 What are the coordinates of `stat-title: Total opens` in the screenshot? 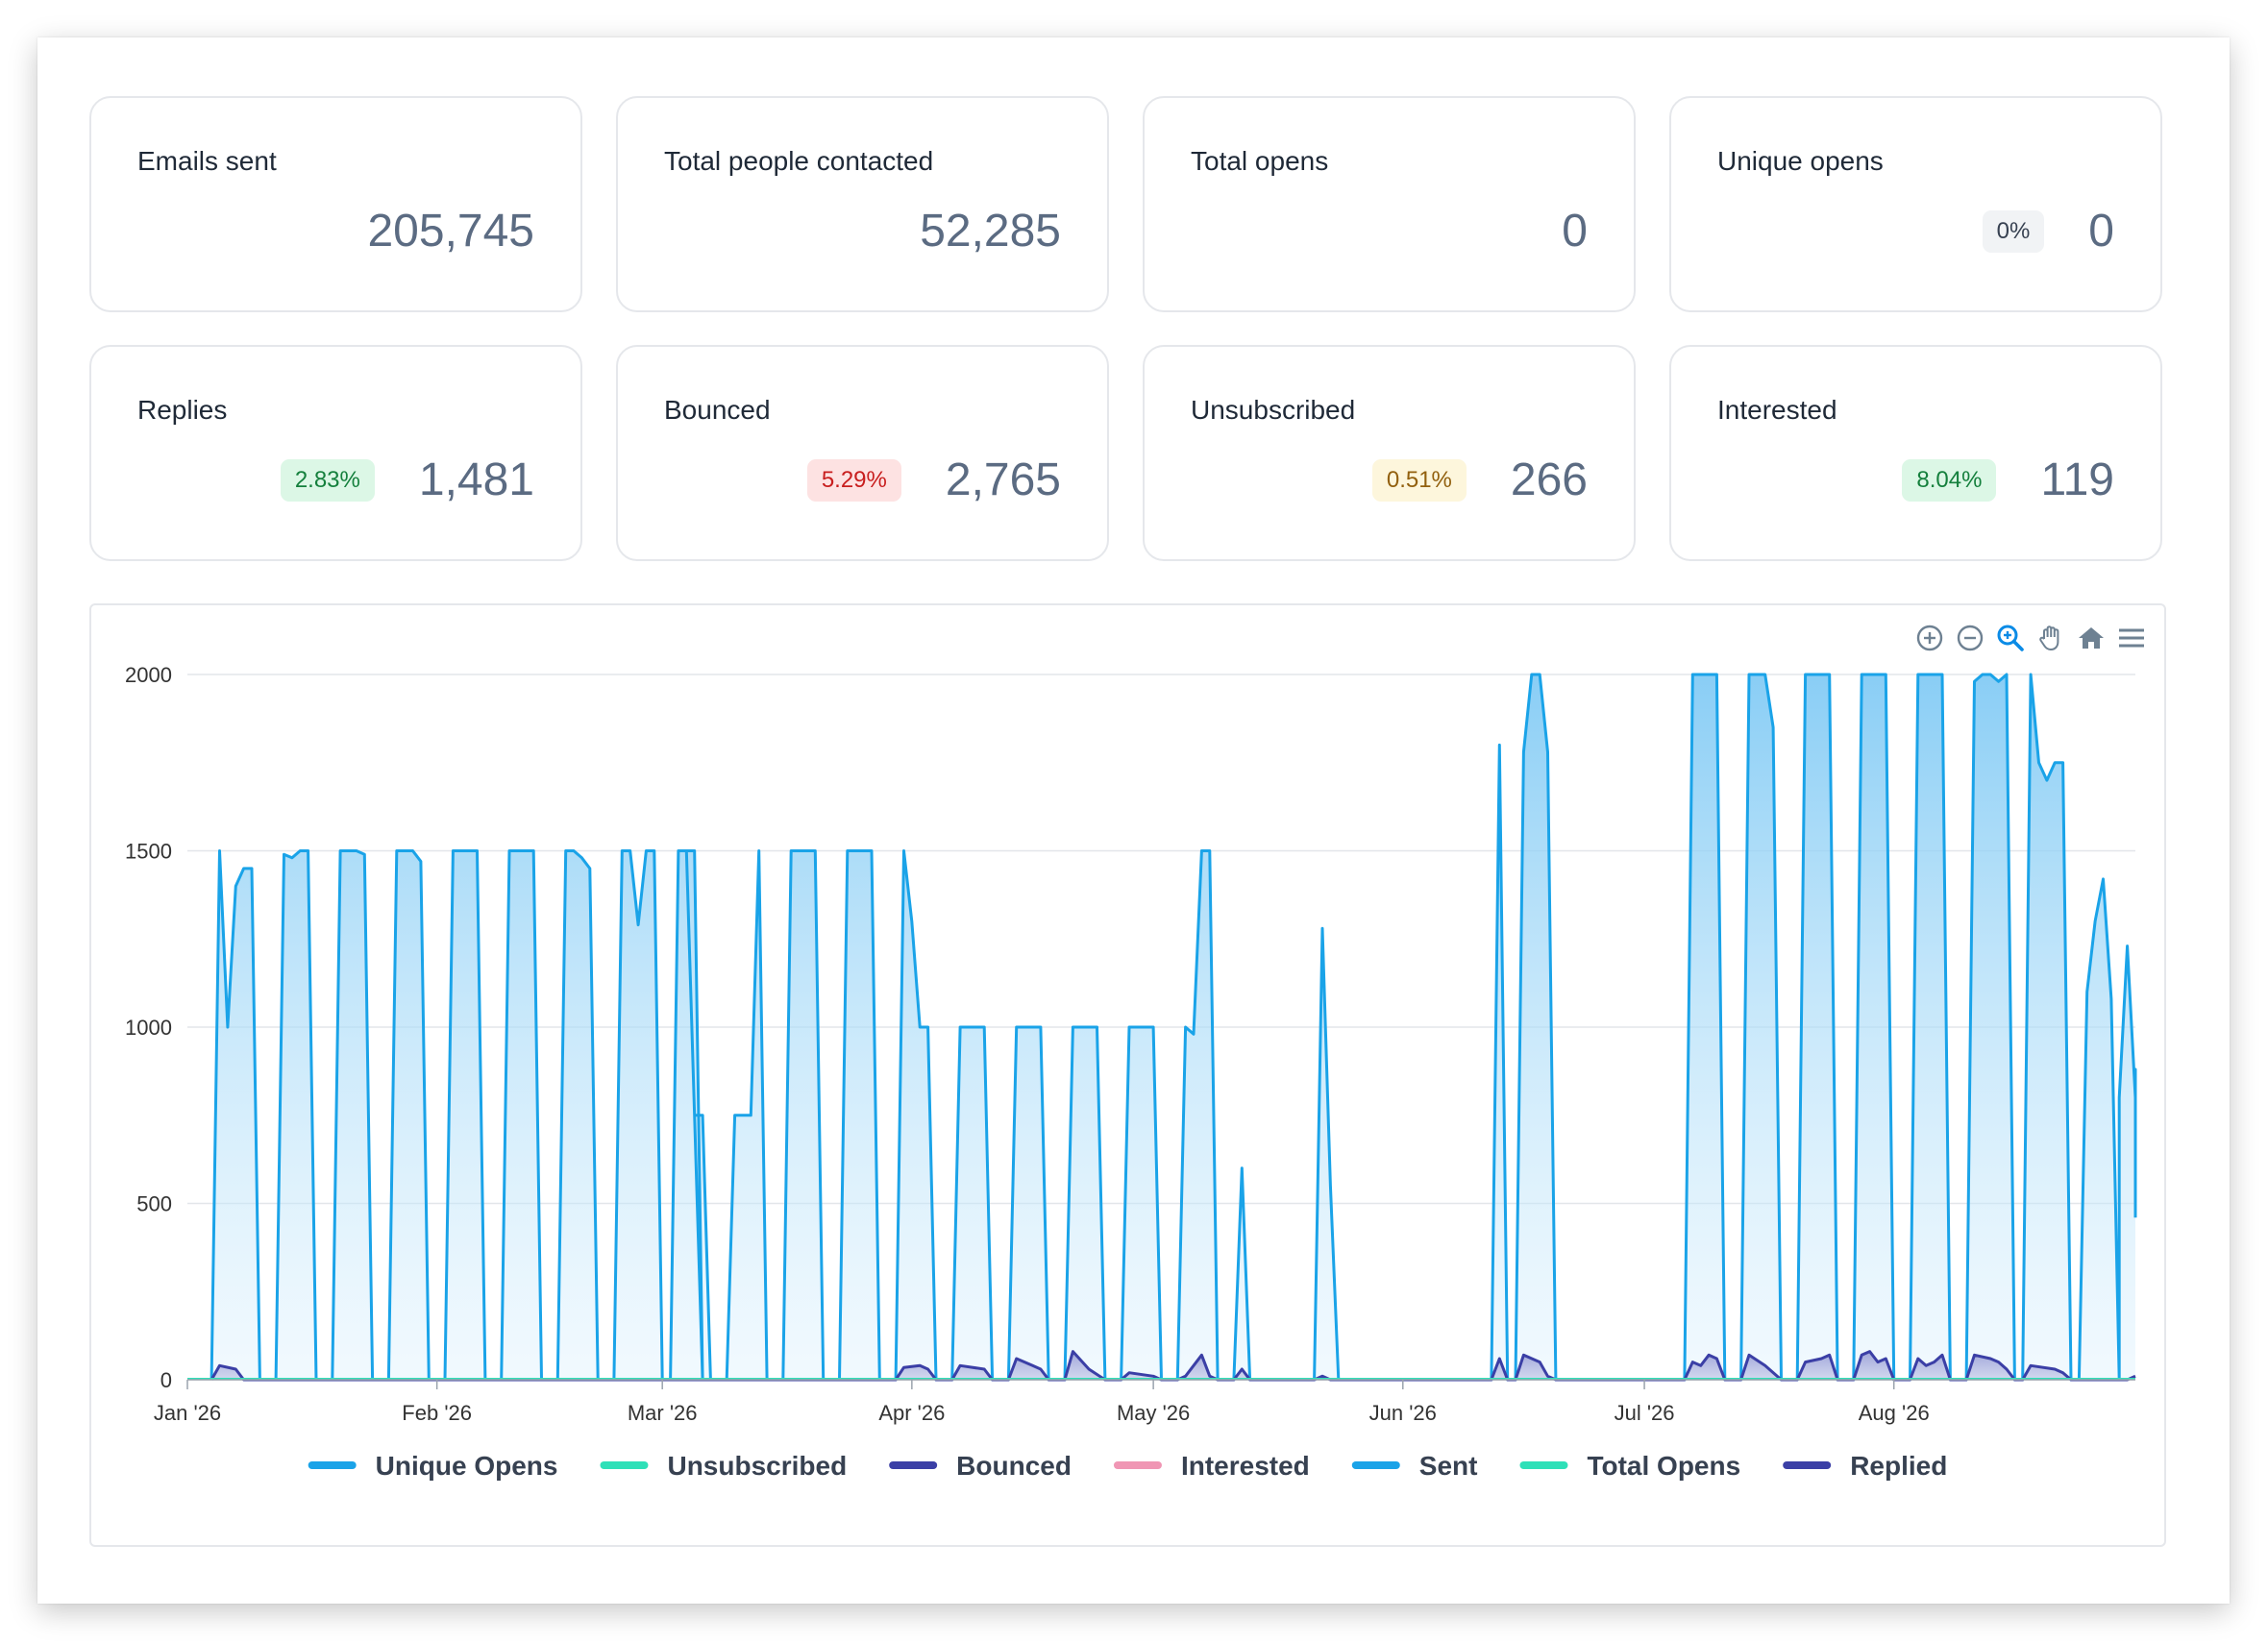 It's located at (1260, 161).